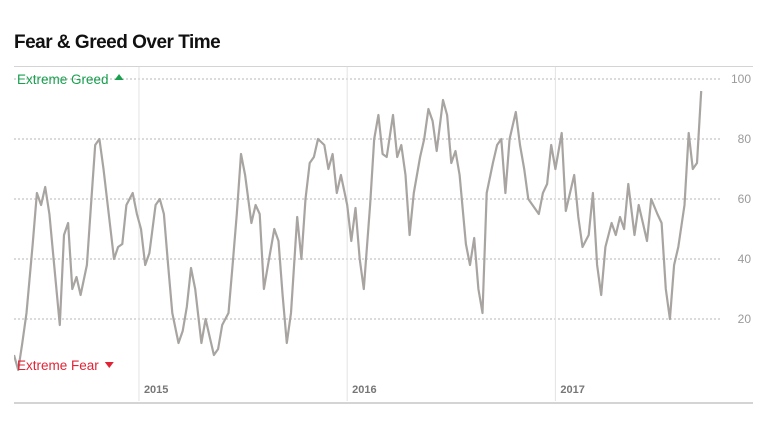  Describe the element at coordinates (119, 77) in the screenshot. I see `up-triangle-icon` at that location.